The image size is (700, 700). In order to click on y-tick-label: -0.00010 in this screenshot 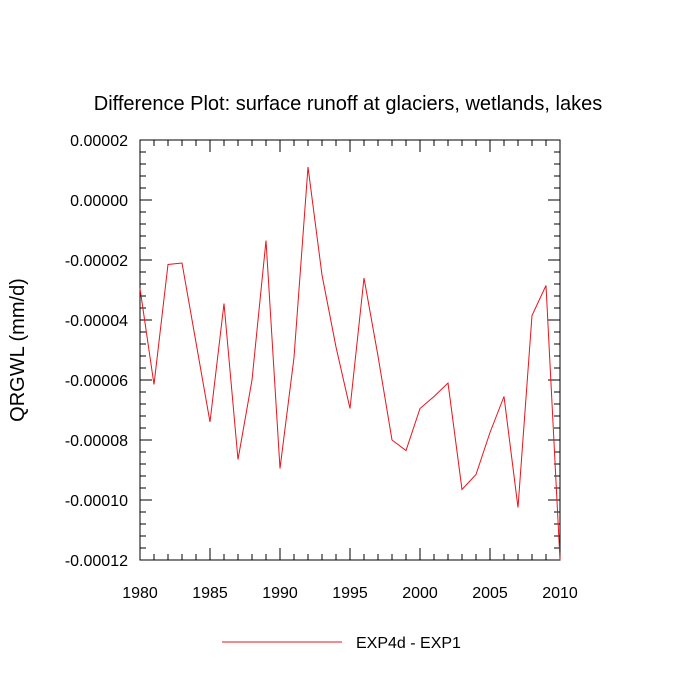, I will do `click(96, 501)`.